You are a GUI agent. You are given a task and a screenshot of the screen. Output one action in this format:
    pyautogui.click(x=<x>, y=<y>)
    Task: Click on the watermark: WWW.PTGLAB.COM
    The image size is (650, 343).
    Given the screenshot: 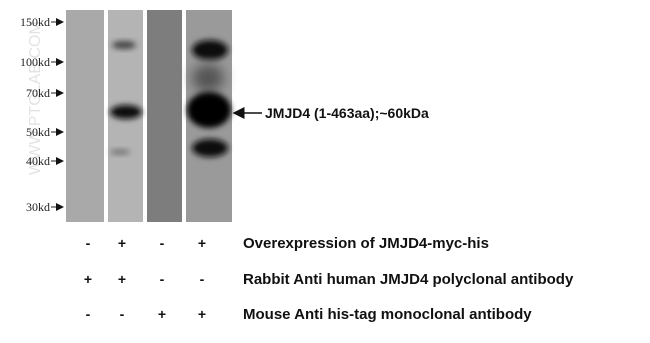 What is the action you would take?
    pyautogui.click(x=35, y=98)
    